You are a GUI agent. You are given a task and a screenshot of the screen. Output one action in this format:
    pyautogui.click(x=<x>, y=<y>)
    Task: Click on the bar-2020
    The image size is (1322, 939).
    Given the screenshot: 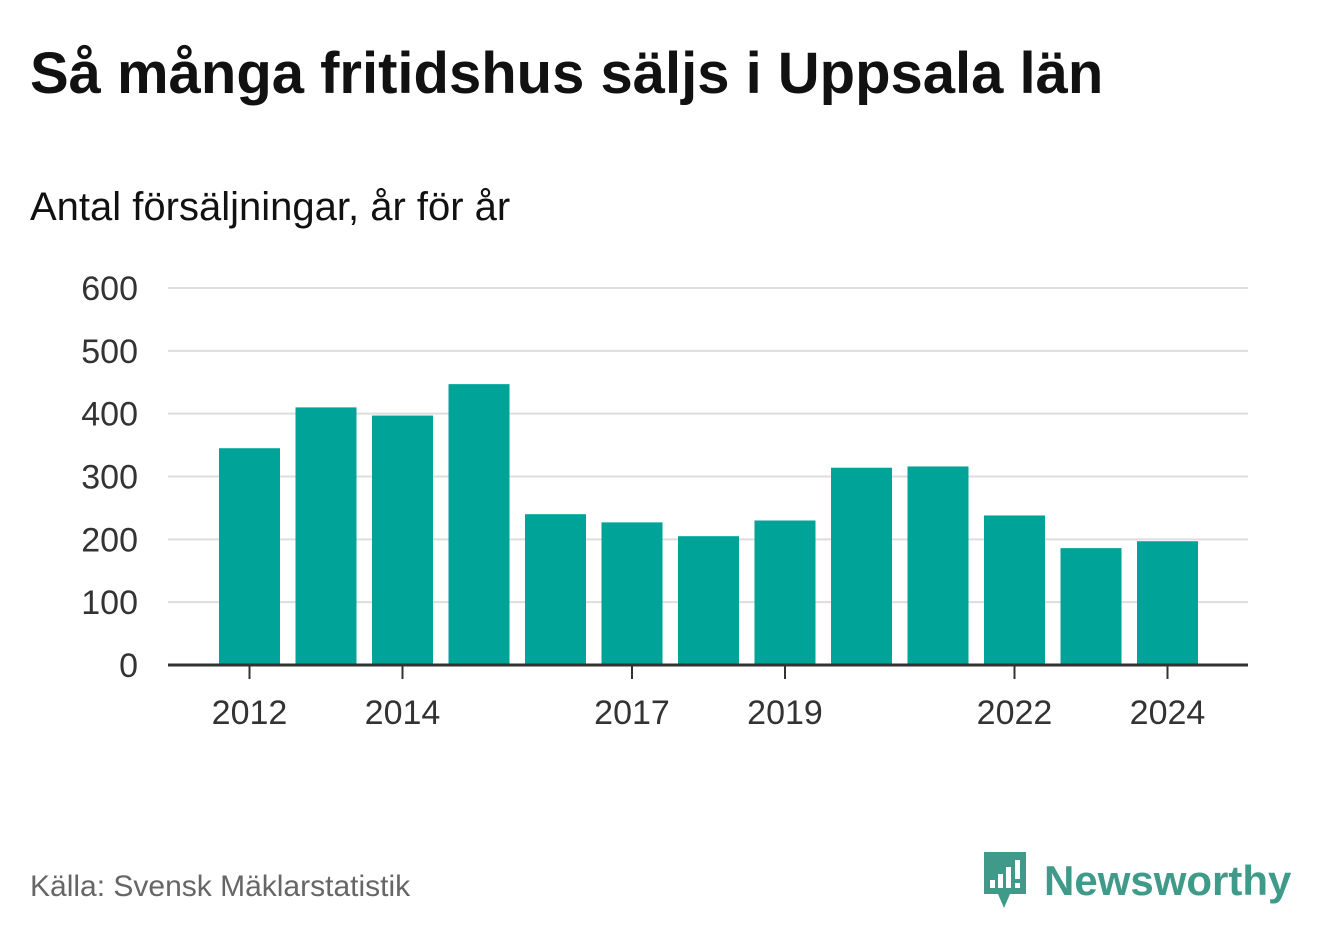 What is the action you would take?
    pyautogui.click(x=861, y=566)
    